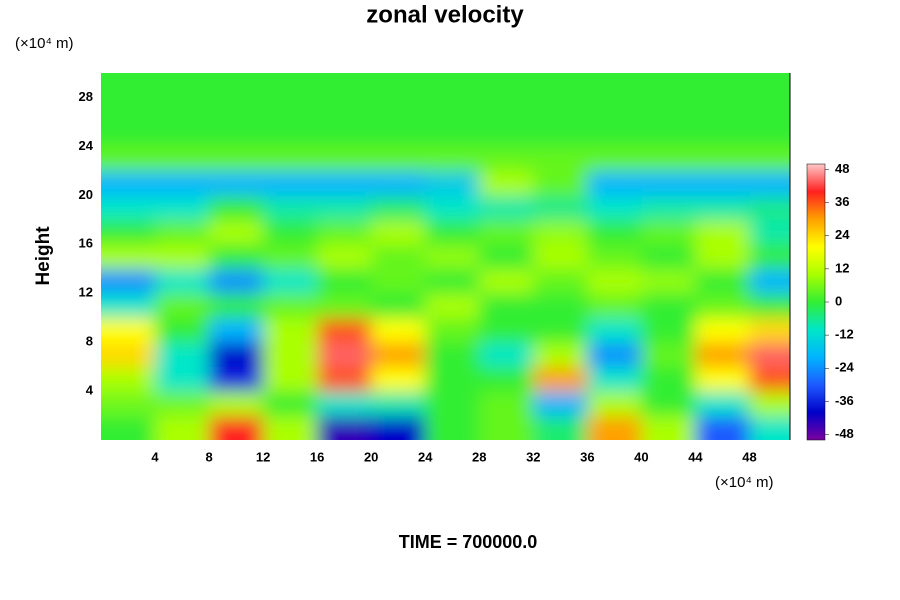 The image size is (900, 600). Describe the element at coordinates (695, 456) in the screenshot. I see `x-tick-label: 44` at that location.